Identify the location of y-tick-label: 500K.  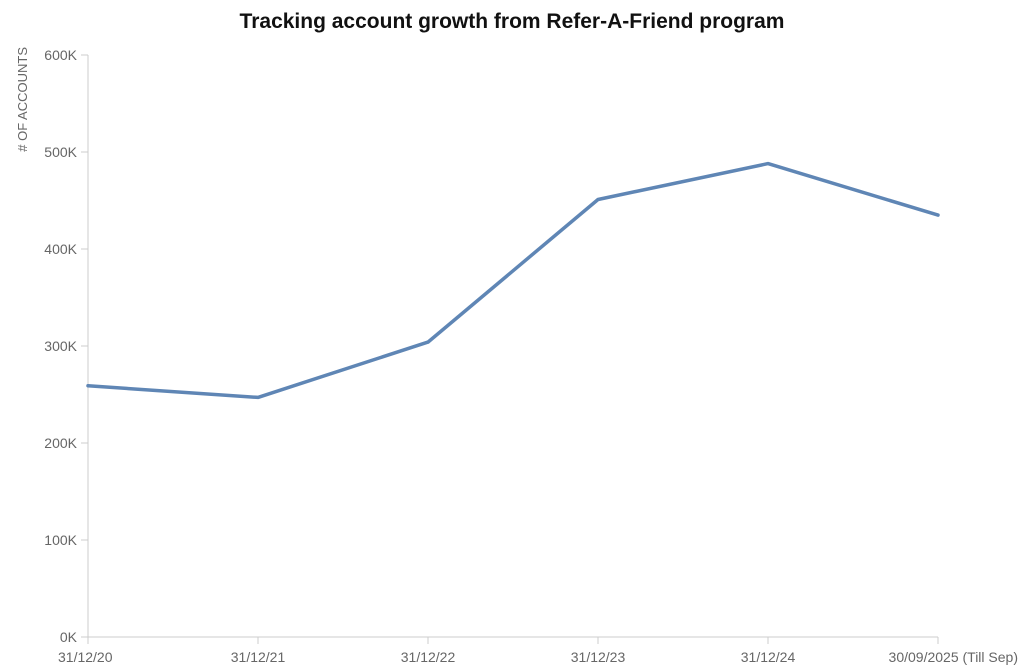
(60, 152).